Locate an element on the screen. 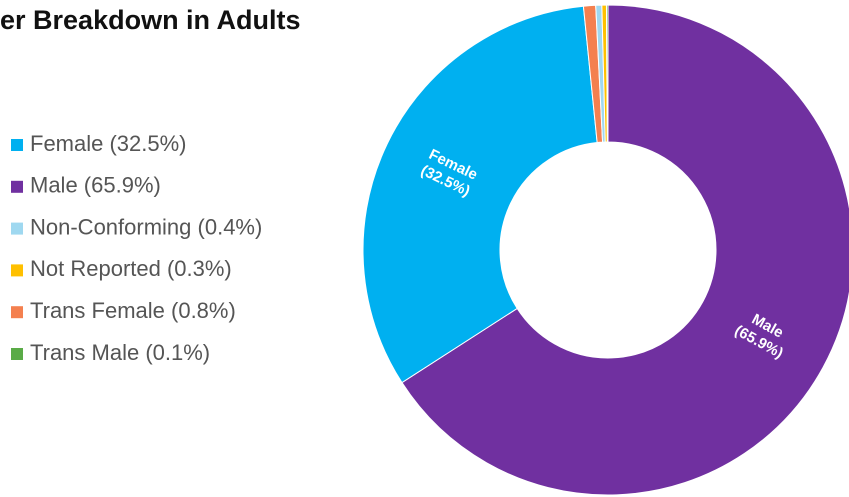  legend-label: Female (32.5%) is located at coordinates (108, 143).